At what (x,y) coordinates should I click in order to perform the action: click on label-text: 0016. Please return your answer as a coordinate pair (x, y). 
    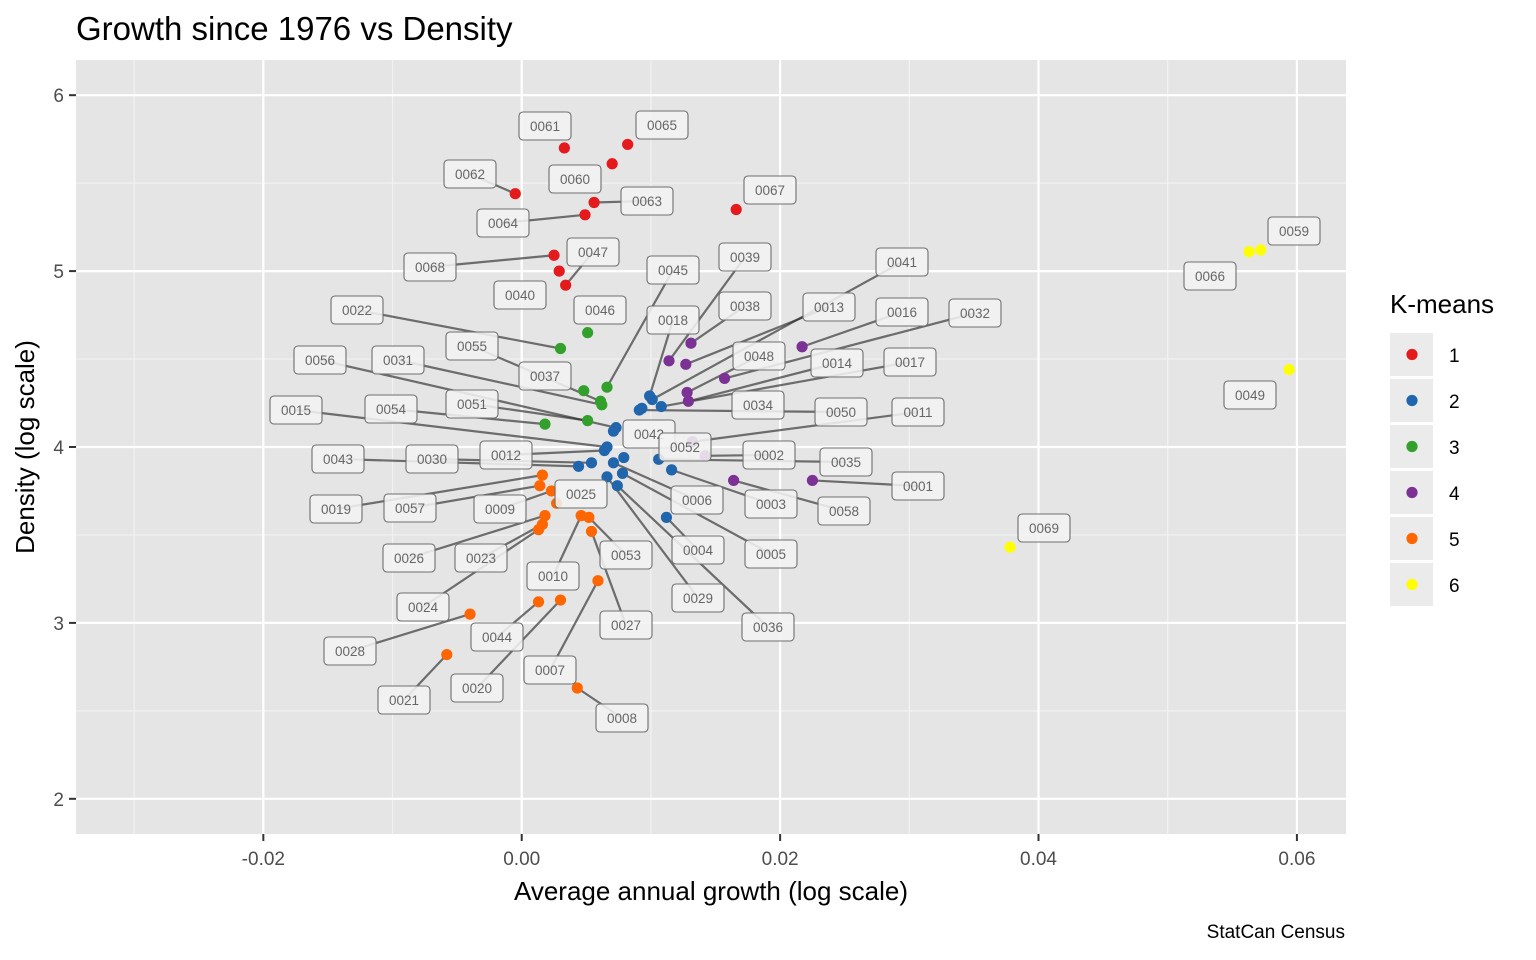
    Looking at the image, I should click on (902, 312).